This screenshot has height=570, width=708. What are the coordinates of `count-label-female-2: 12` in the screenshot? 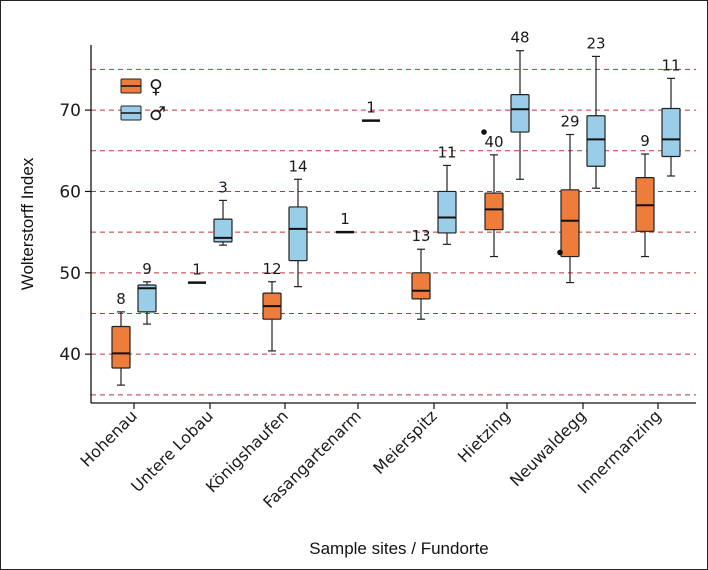 It's located at (271, 269).